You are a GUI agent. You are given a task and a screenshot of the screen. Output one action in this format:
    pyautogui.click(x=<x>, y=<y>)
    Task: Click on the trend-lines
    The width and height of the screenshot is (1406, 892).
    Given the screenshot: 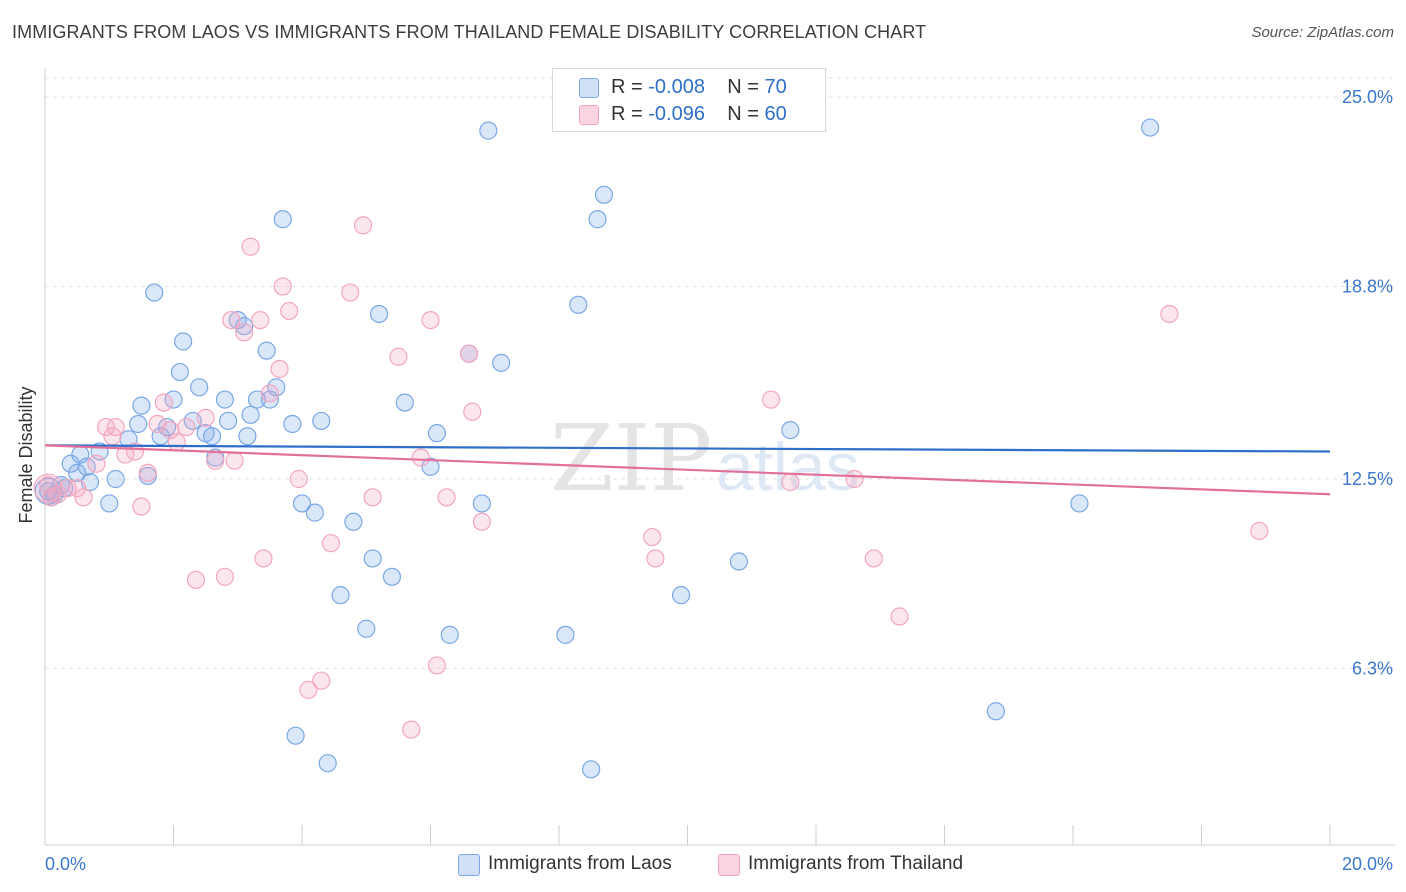 What is the action you would take?
    pyautogui.click(x=687, y=470)
    